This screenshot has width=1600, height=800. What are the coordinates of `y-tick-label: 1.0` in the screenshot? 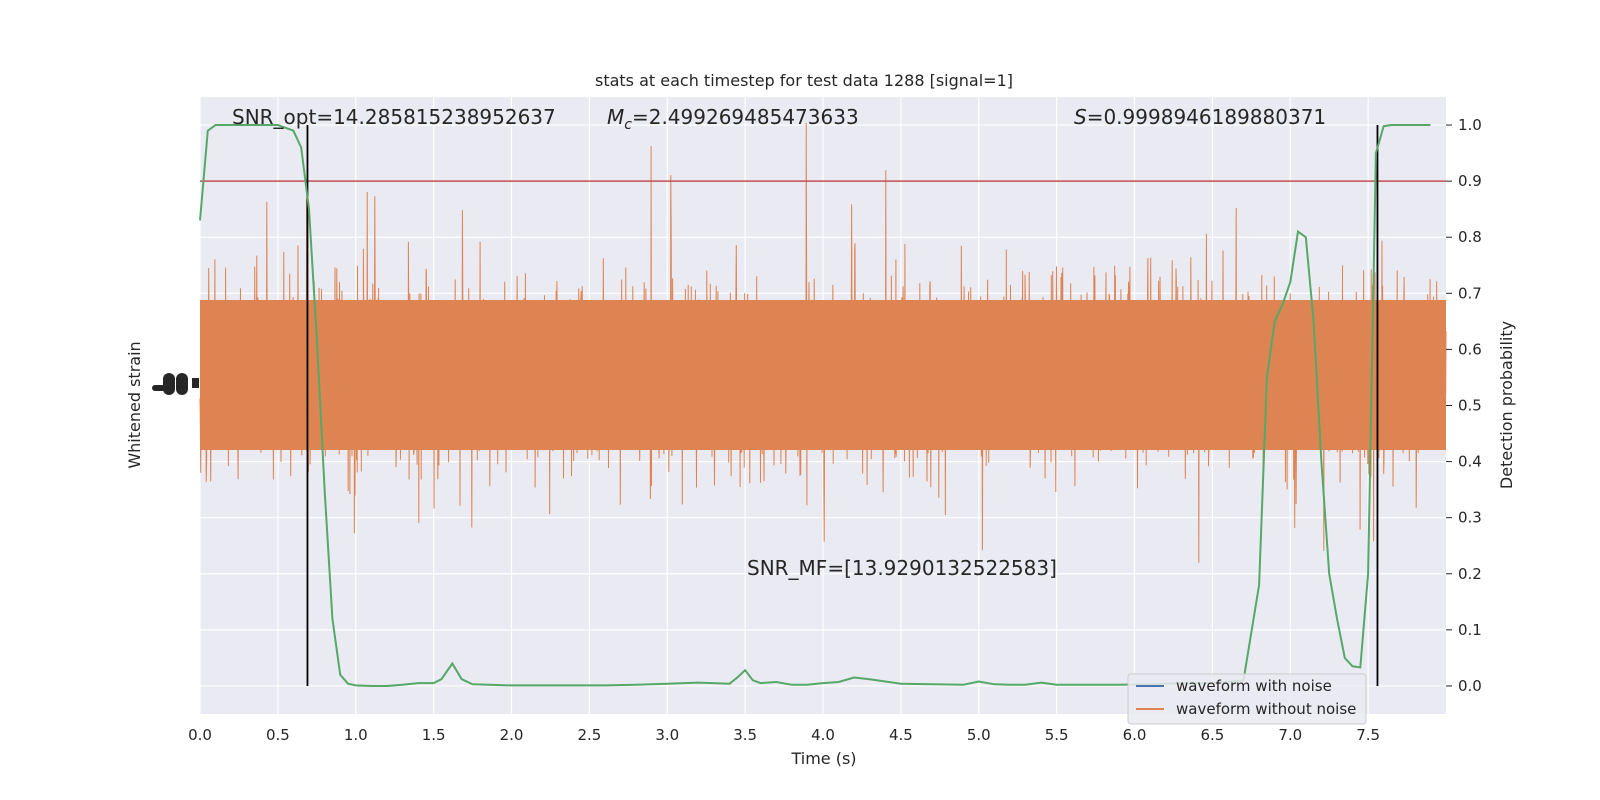 It's located at (1470, 125).